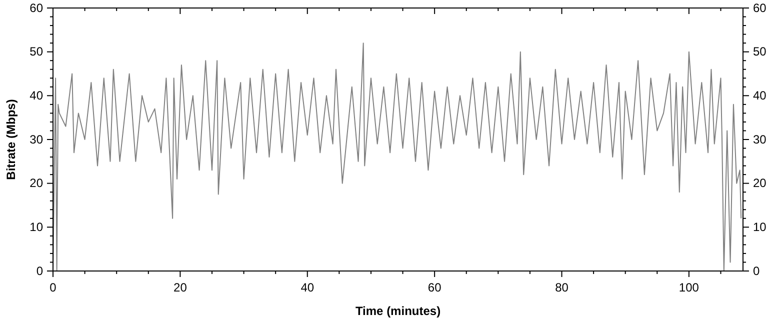 This screenshot has height=323, width=775. What do you see at coordinates (37, 95) in the screenshot?
I see `y-tick-label: 40` at bounding box center [37, 95].